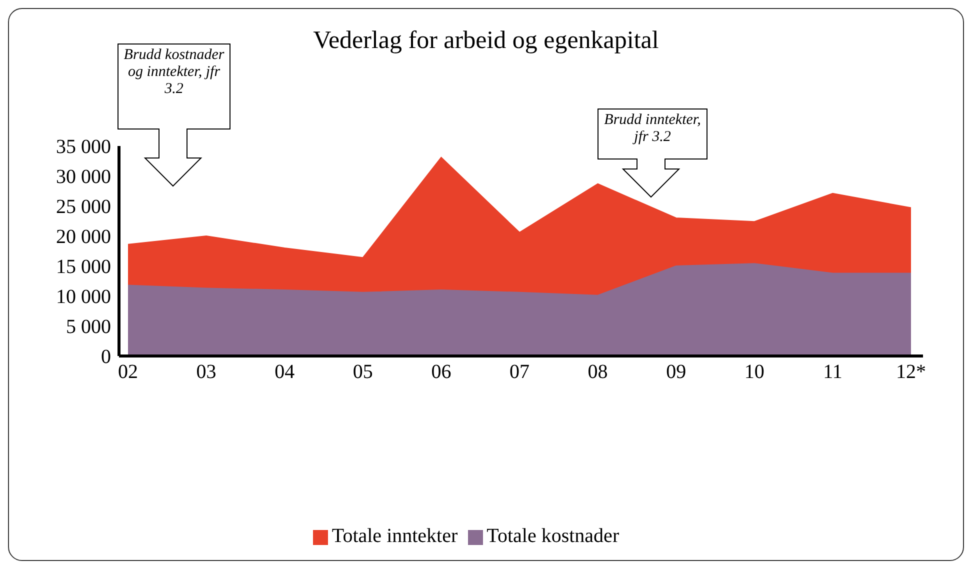 This screenshot has height=569, width=972. Describe the element at coordinates (911, 372) in the screenshot. I see `x-tick-label: 12*` at that location.